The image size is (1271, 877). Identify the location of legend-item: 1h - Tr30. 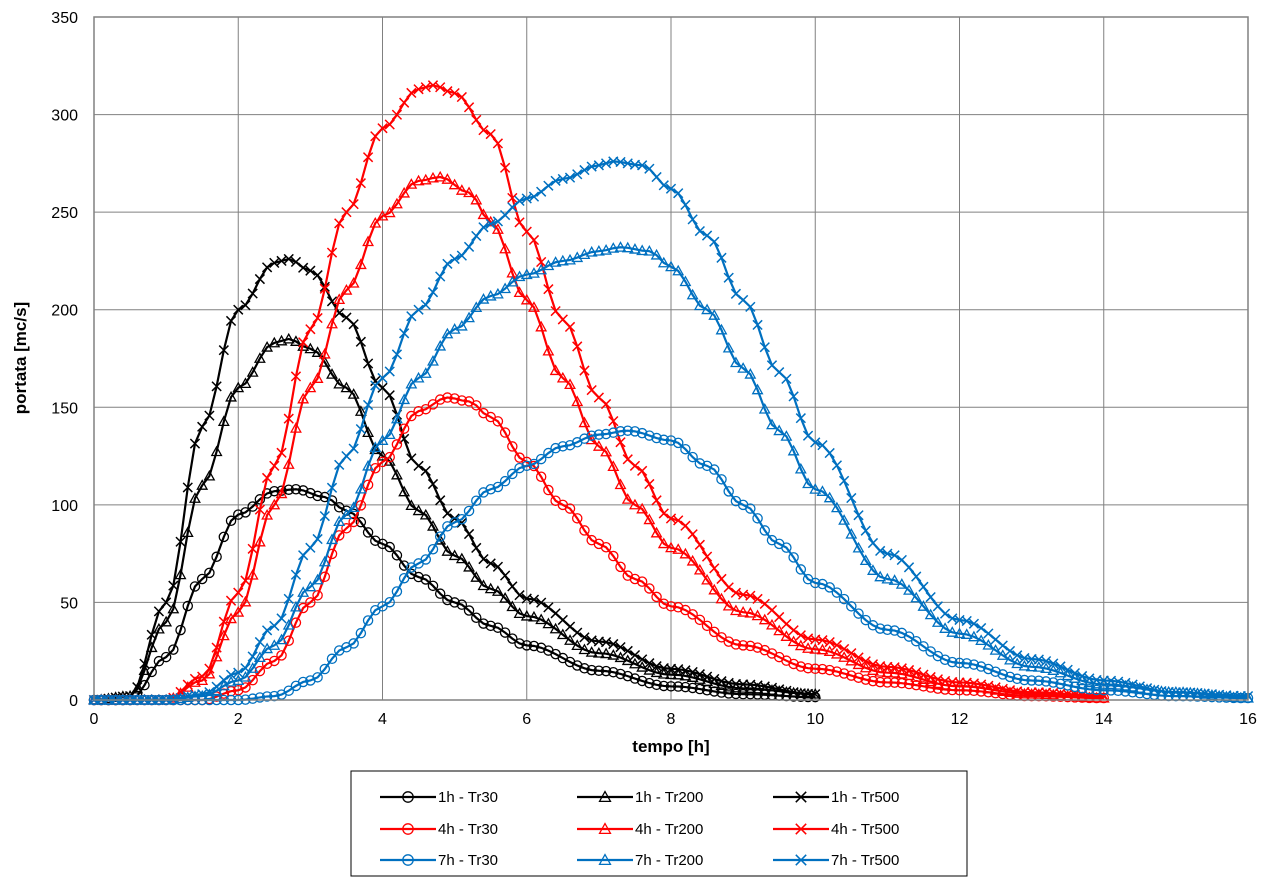
(439, 797).